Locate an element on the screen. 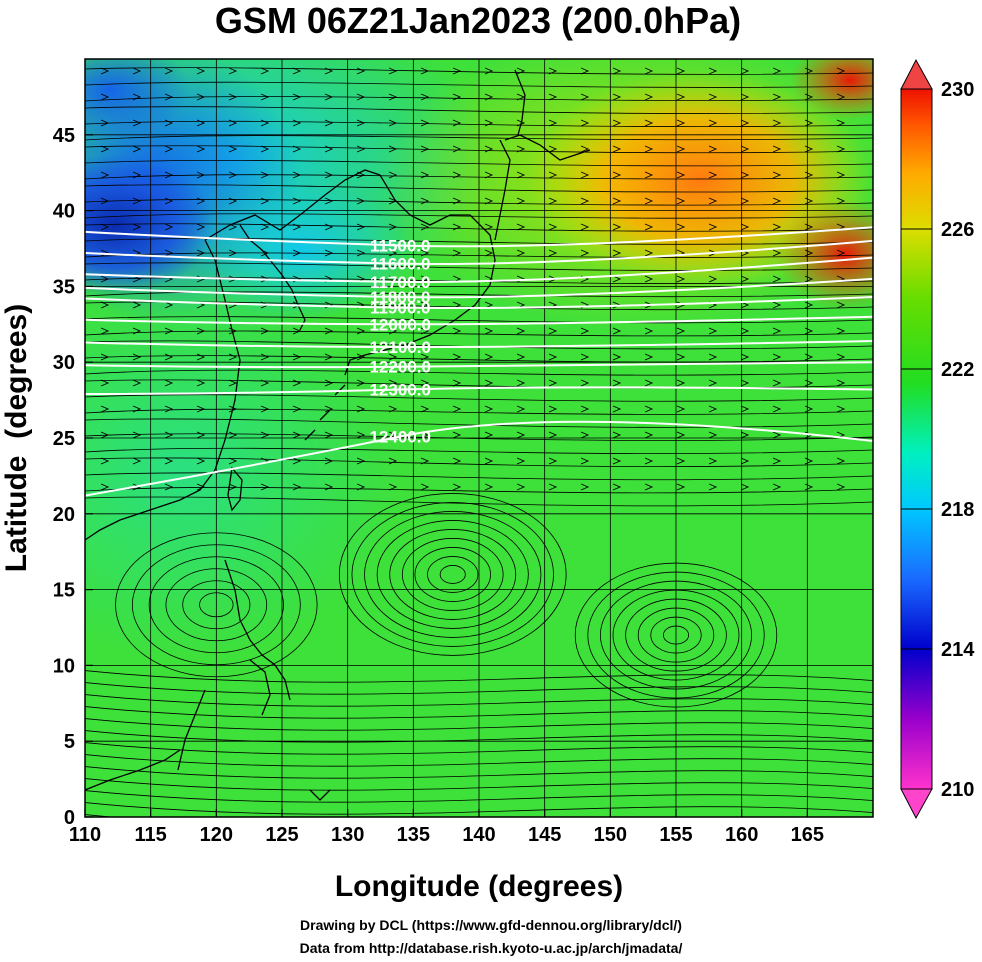 Image resolution: width=982 pixels, height=962 pixels. colorbar-tick-label: 210 is located at coordinates (957, 790).